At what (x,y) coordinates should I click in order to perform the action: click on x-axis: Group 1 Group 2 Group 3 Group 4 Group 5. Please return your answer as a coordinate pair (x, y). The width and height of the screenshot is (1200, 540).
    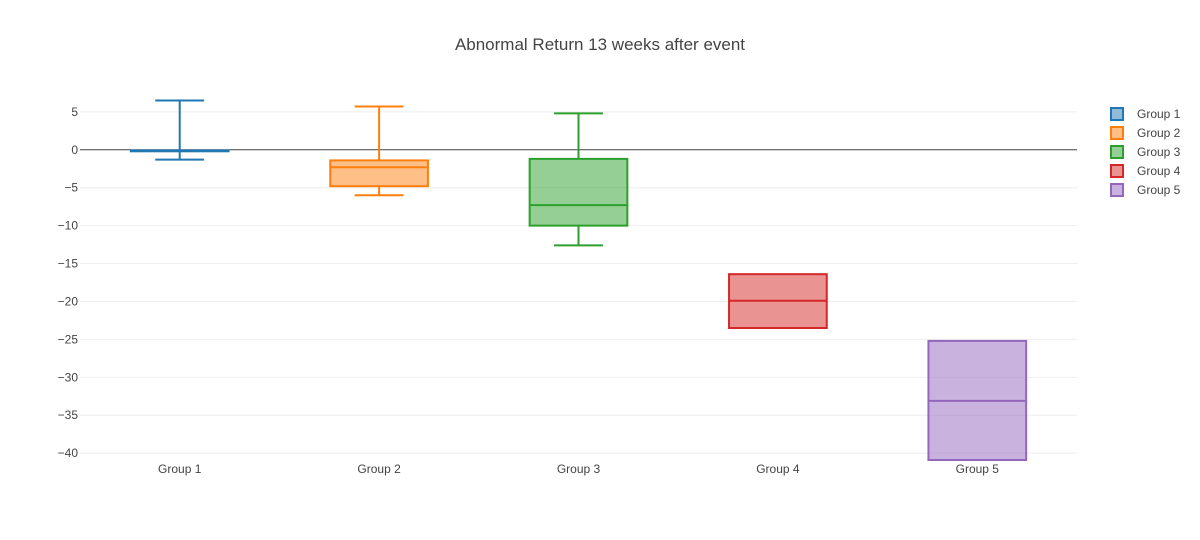
    Looking at the image, I should click on (578, 469).